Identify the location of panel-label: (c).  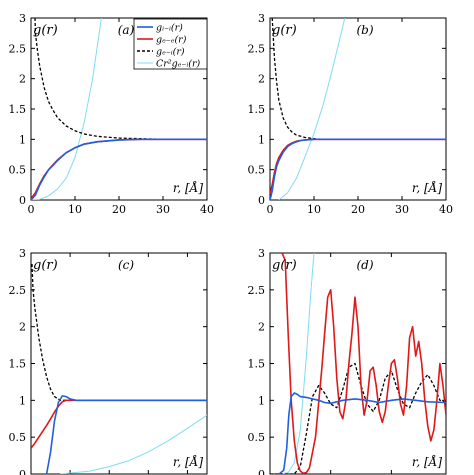
(126, 265).